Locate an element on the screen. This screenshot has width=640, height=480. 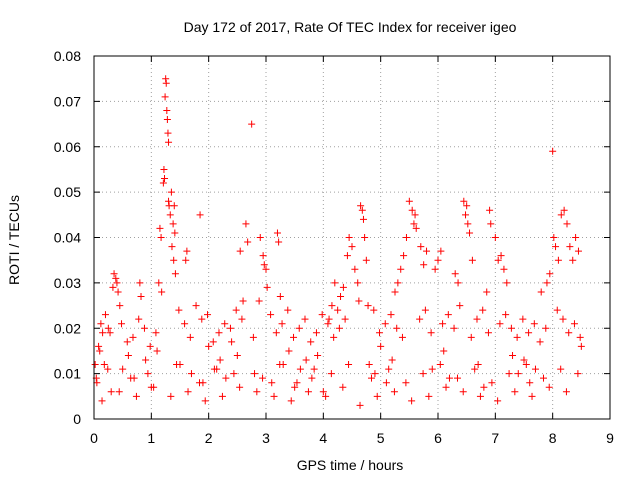
x-tick-label: 7 is located at coordinates (495, 438).